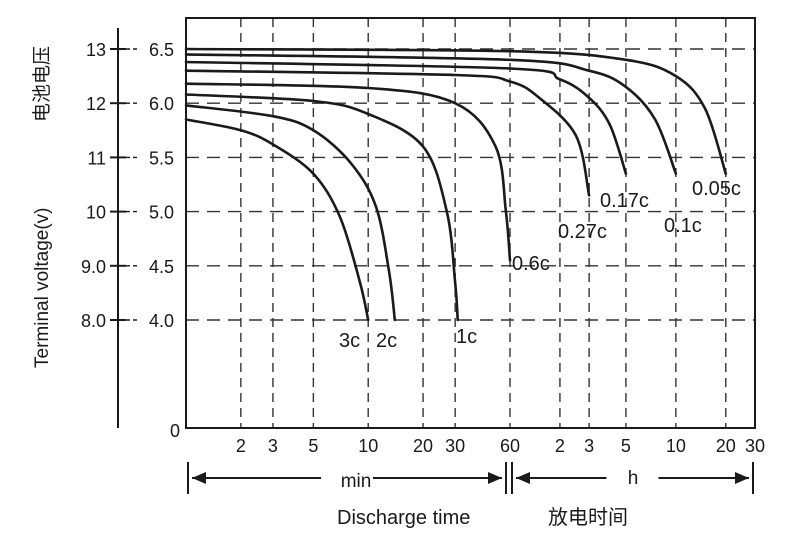 This screenshot has width=793, height=536. What do you see at coordinates (624, 201) in the screenshot?
I see `series-label-0-17c: 0.17c` at bounding box center [624, 201].